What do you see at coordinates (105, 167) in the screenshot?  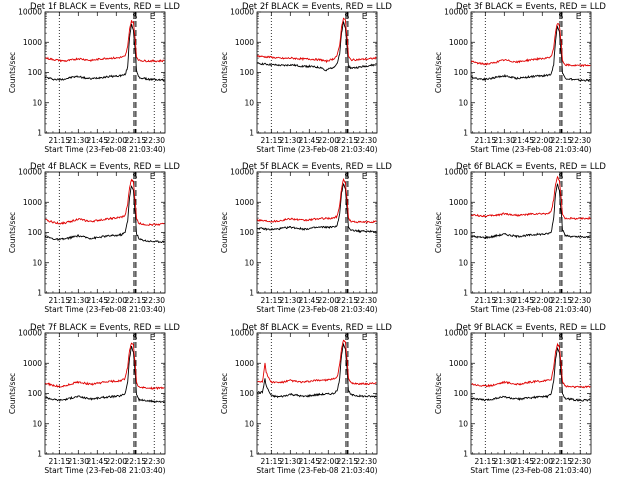 I see `chart-title: Det 4f BLACK = Events, RED = LLD` at bounding box center [105, 167].